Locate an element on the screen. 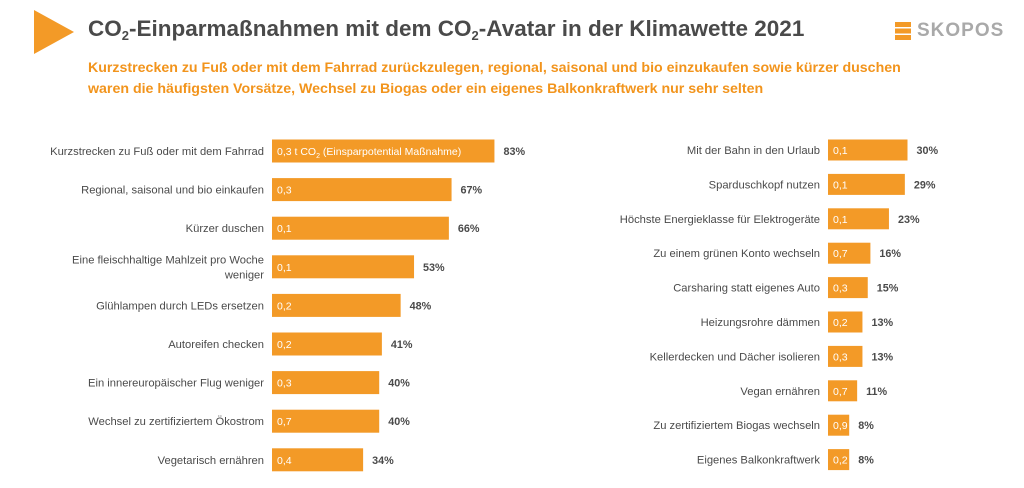 This screenshot has width=1024, height=488. bar-row: Ein innereuropäischer Flug weniger 0,3 40% is located at coordinates (249, 383).